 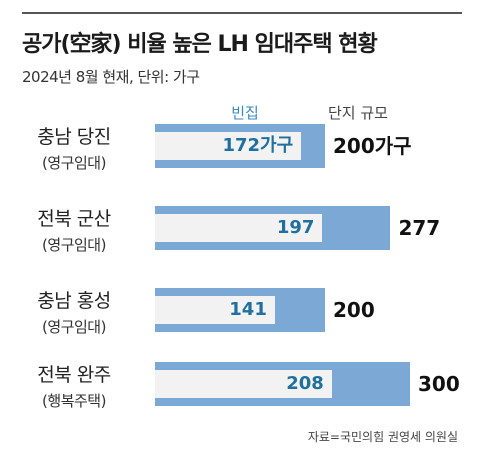 I want to click on source-note: 자료=국민의힘 권영세 의원실, so click(x=382, y=437).